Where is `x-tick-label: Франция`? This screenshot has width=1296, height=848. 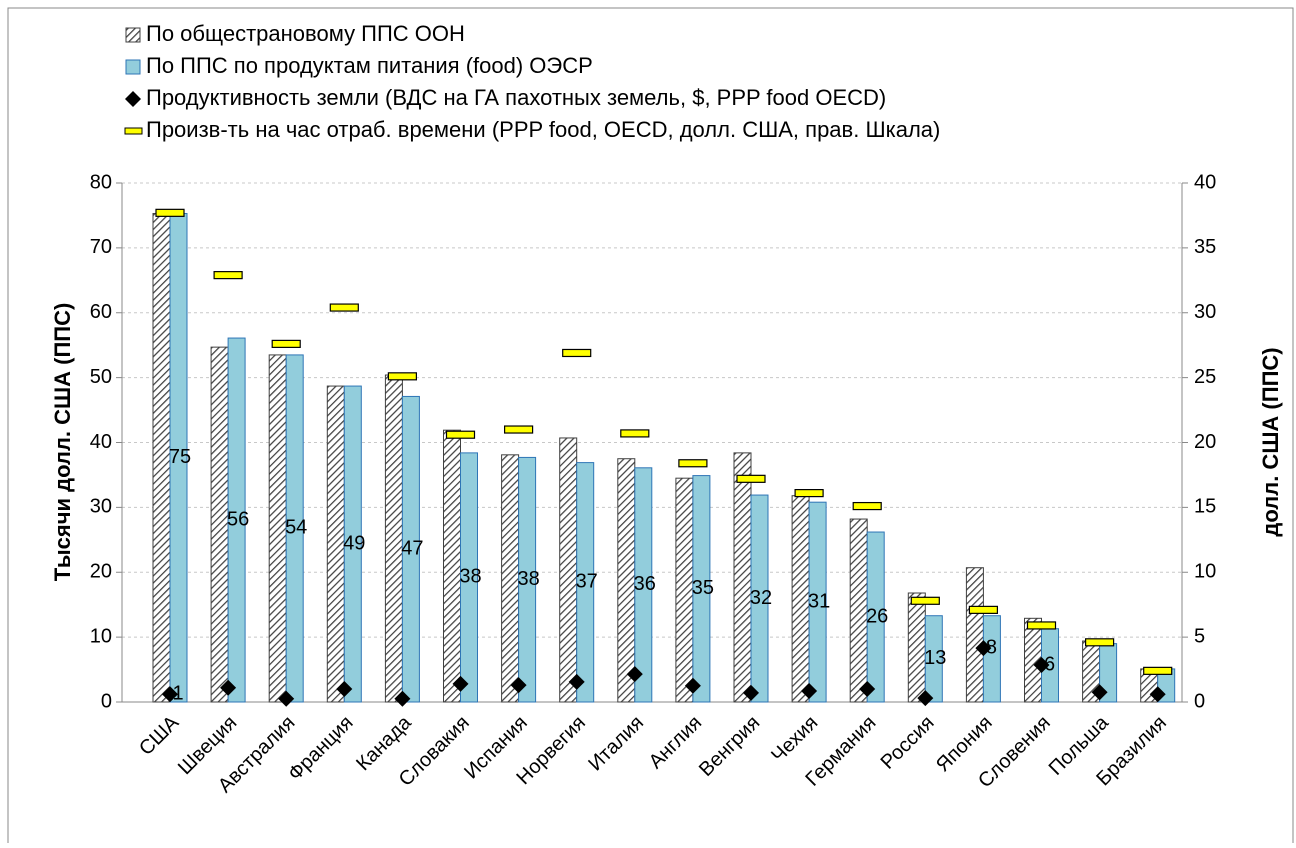
x-tick-label: Франция is located at coordinates (321, 749).